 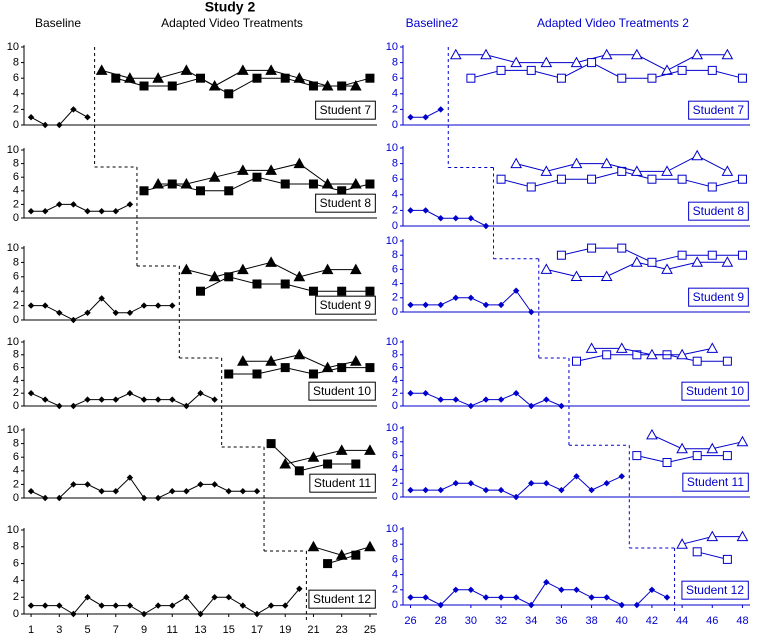 What do you see at coordinates (144, 630) in the screenshot?
I see `x-tick-label: 9` at bounding box center [144, 630].